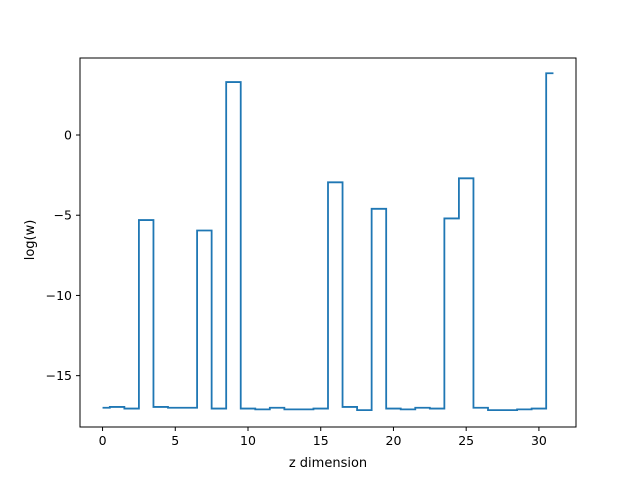  I want to click on x-tick-label: 15, so click(321, 440).